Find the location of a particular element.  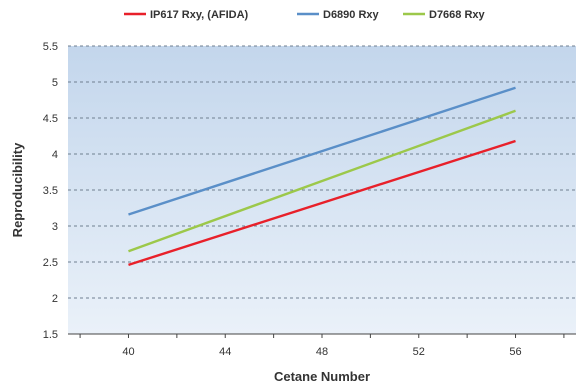

y-tick-label: 5 is located at coordinates (55, 83).